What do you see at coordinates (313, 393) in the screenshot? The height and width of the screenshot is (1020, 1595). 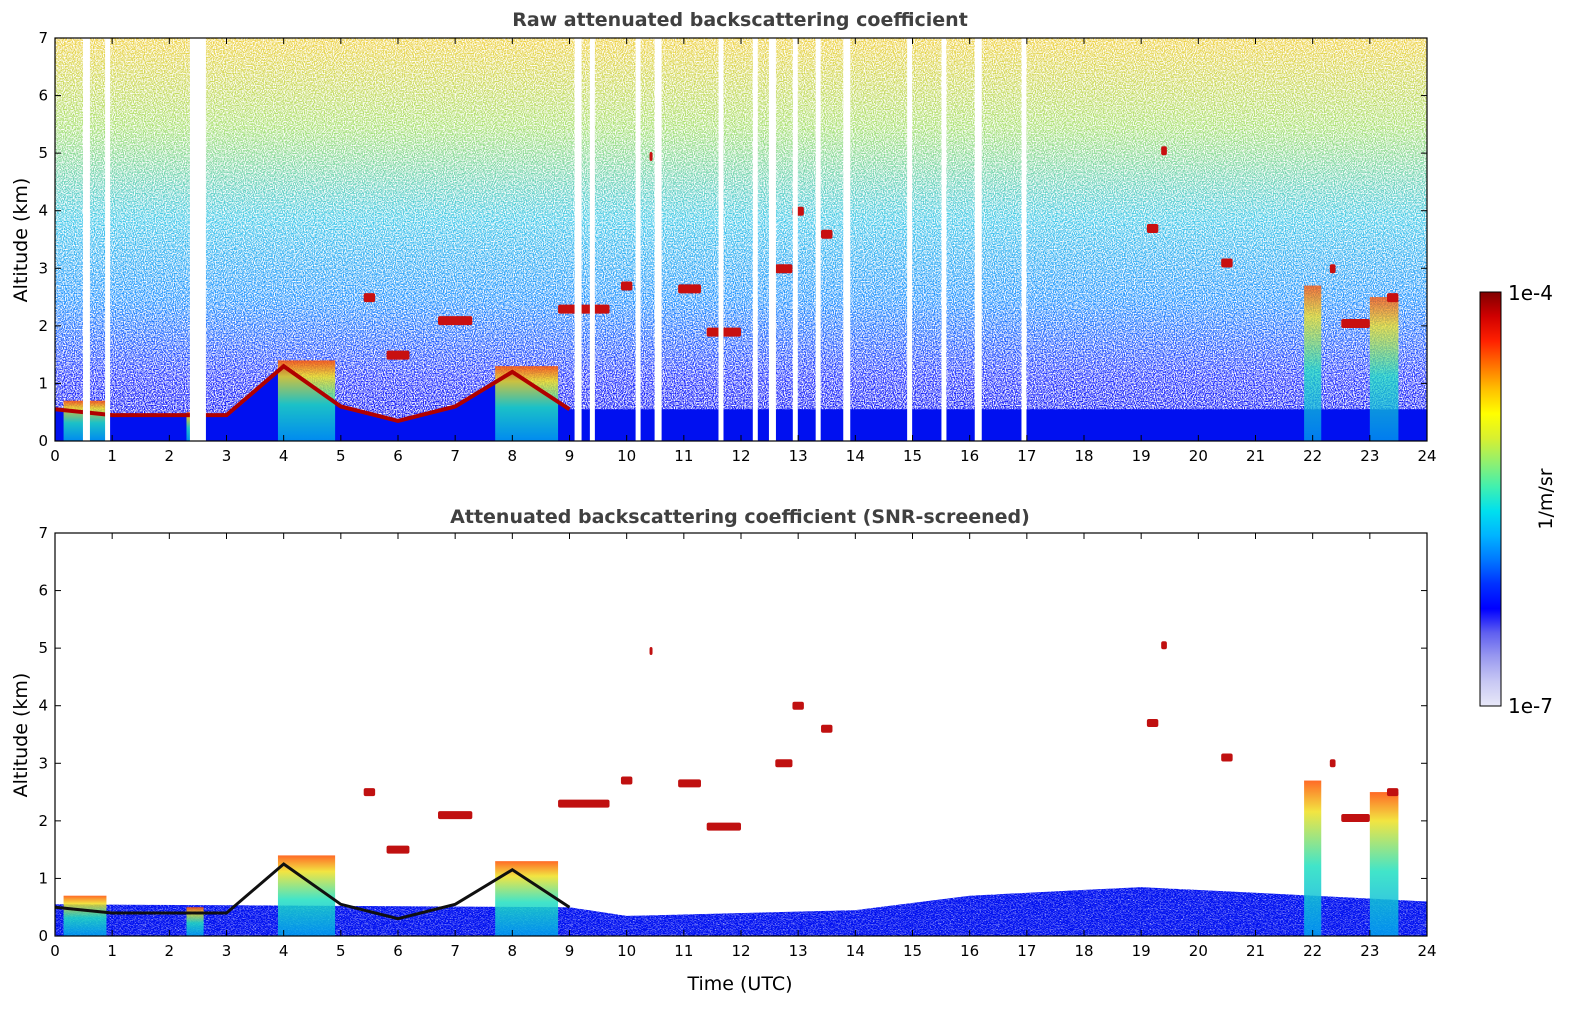 I see `raw-aerosol-layer-top` at bounding box center [313, 393].